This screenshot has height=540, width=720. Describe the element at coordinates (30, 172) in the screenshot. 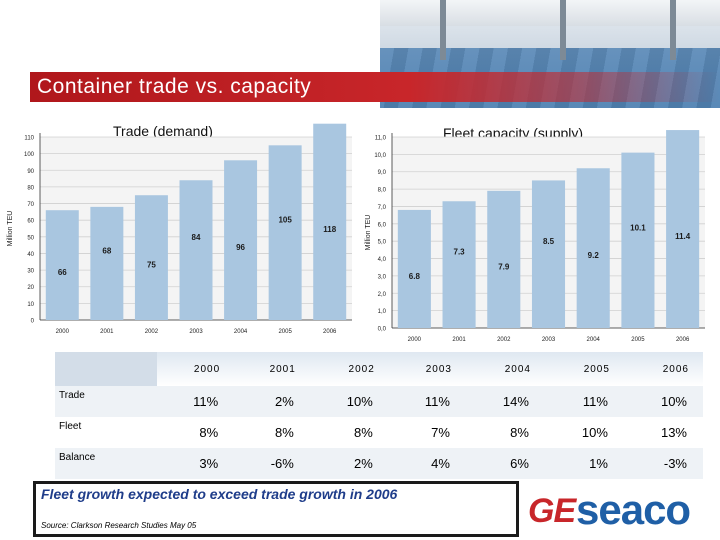

I see `trade-ytick-label: 90` at that location.